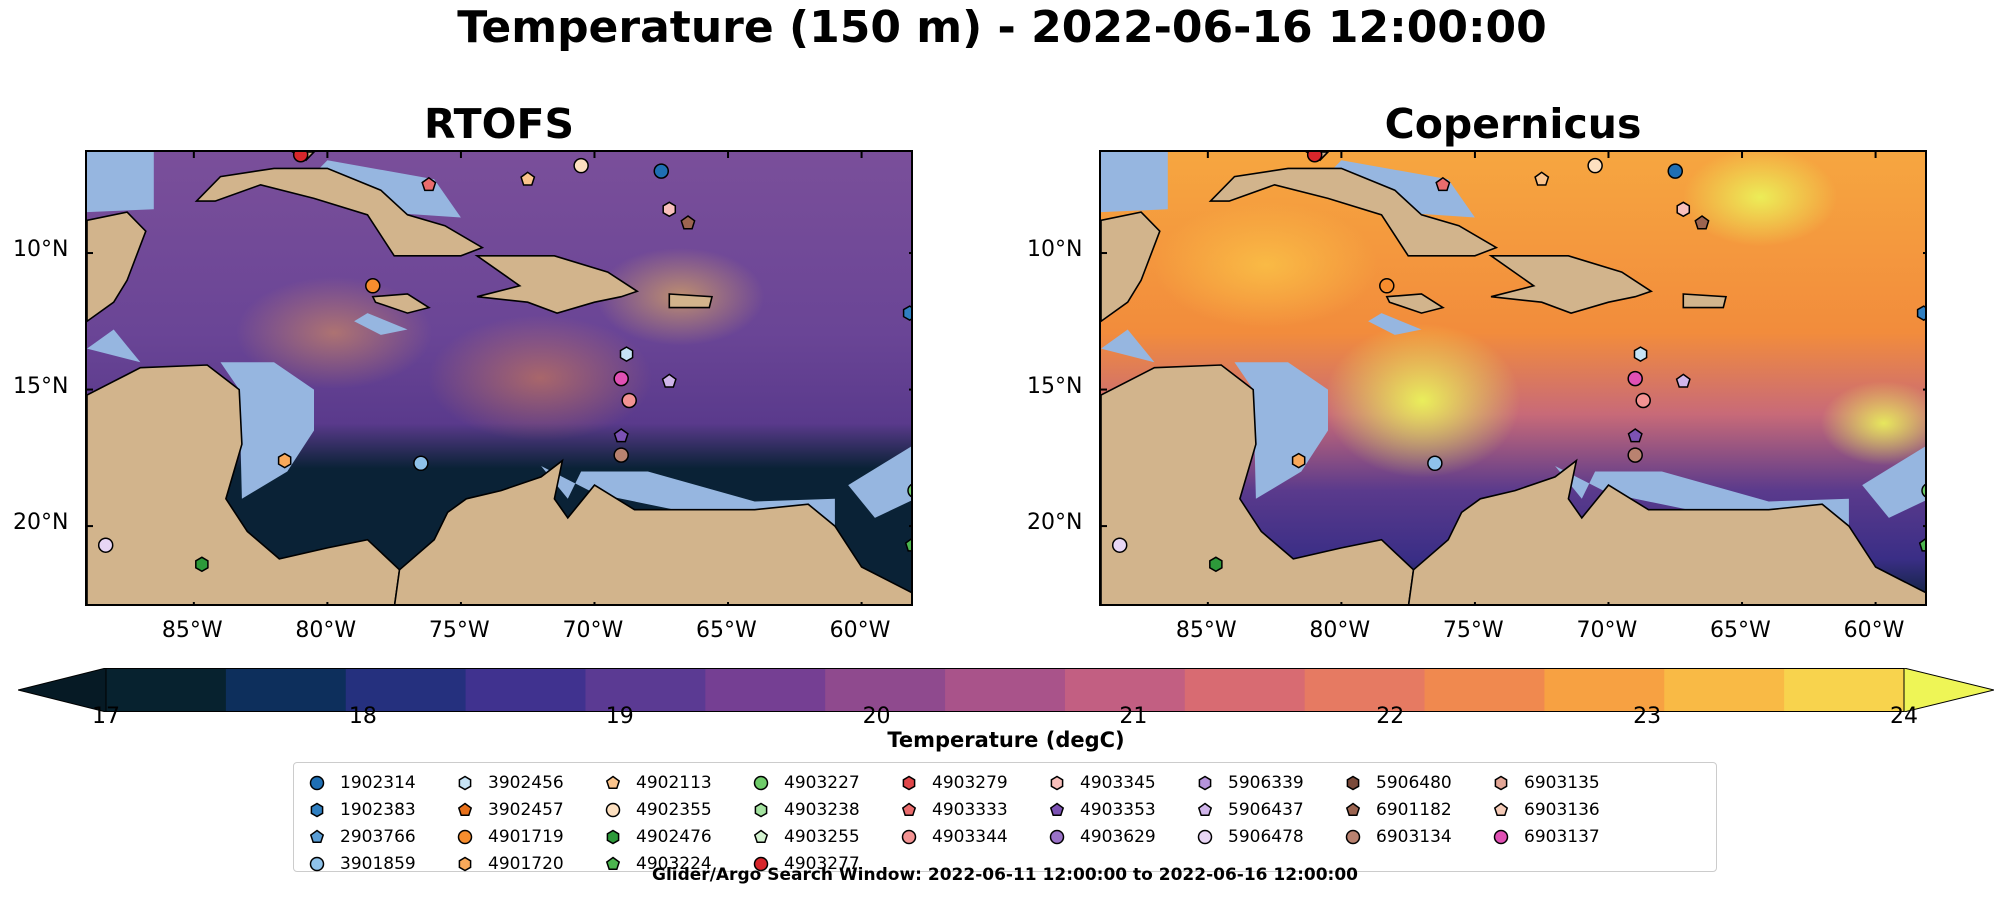 The image size is (2004, 897). Describe the element at coordinates (1398, 836) in the screenshot. I see `legend-item: 6903134` at that location.